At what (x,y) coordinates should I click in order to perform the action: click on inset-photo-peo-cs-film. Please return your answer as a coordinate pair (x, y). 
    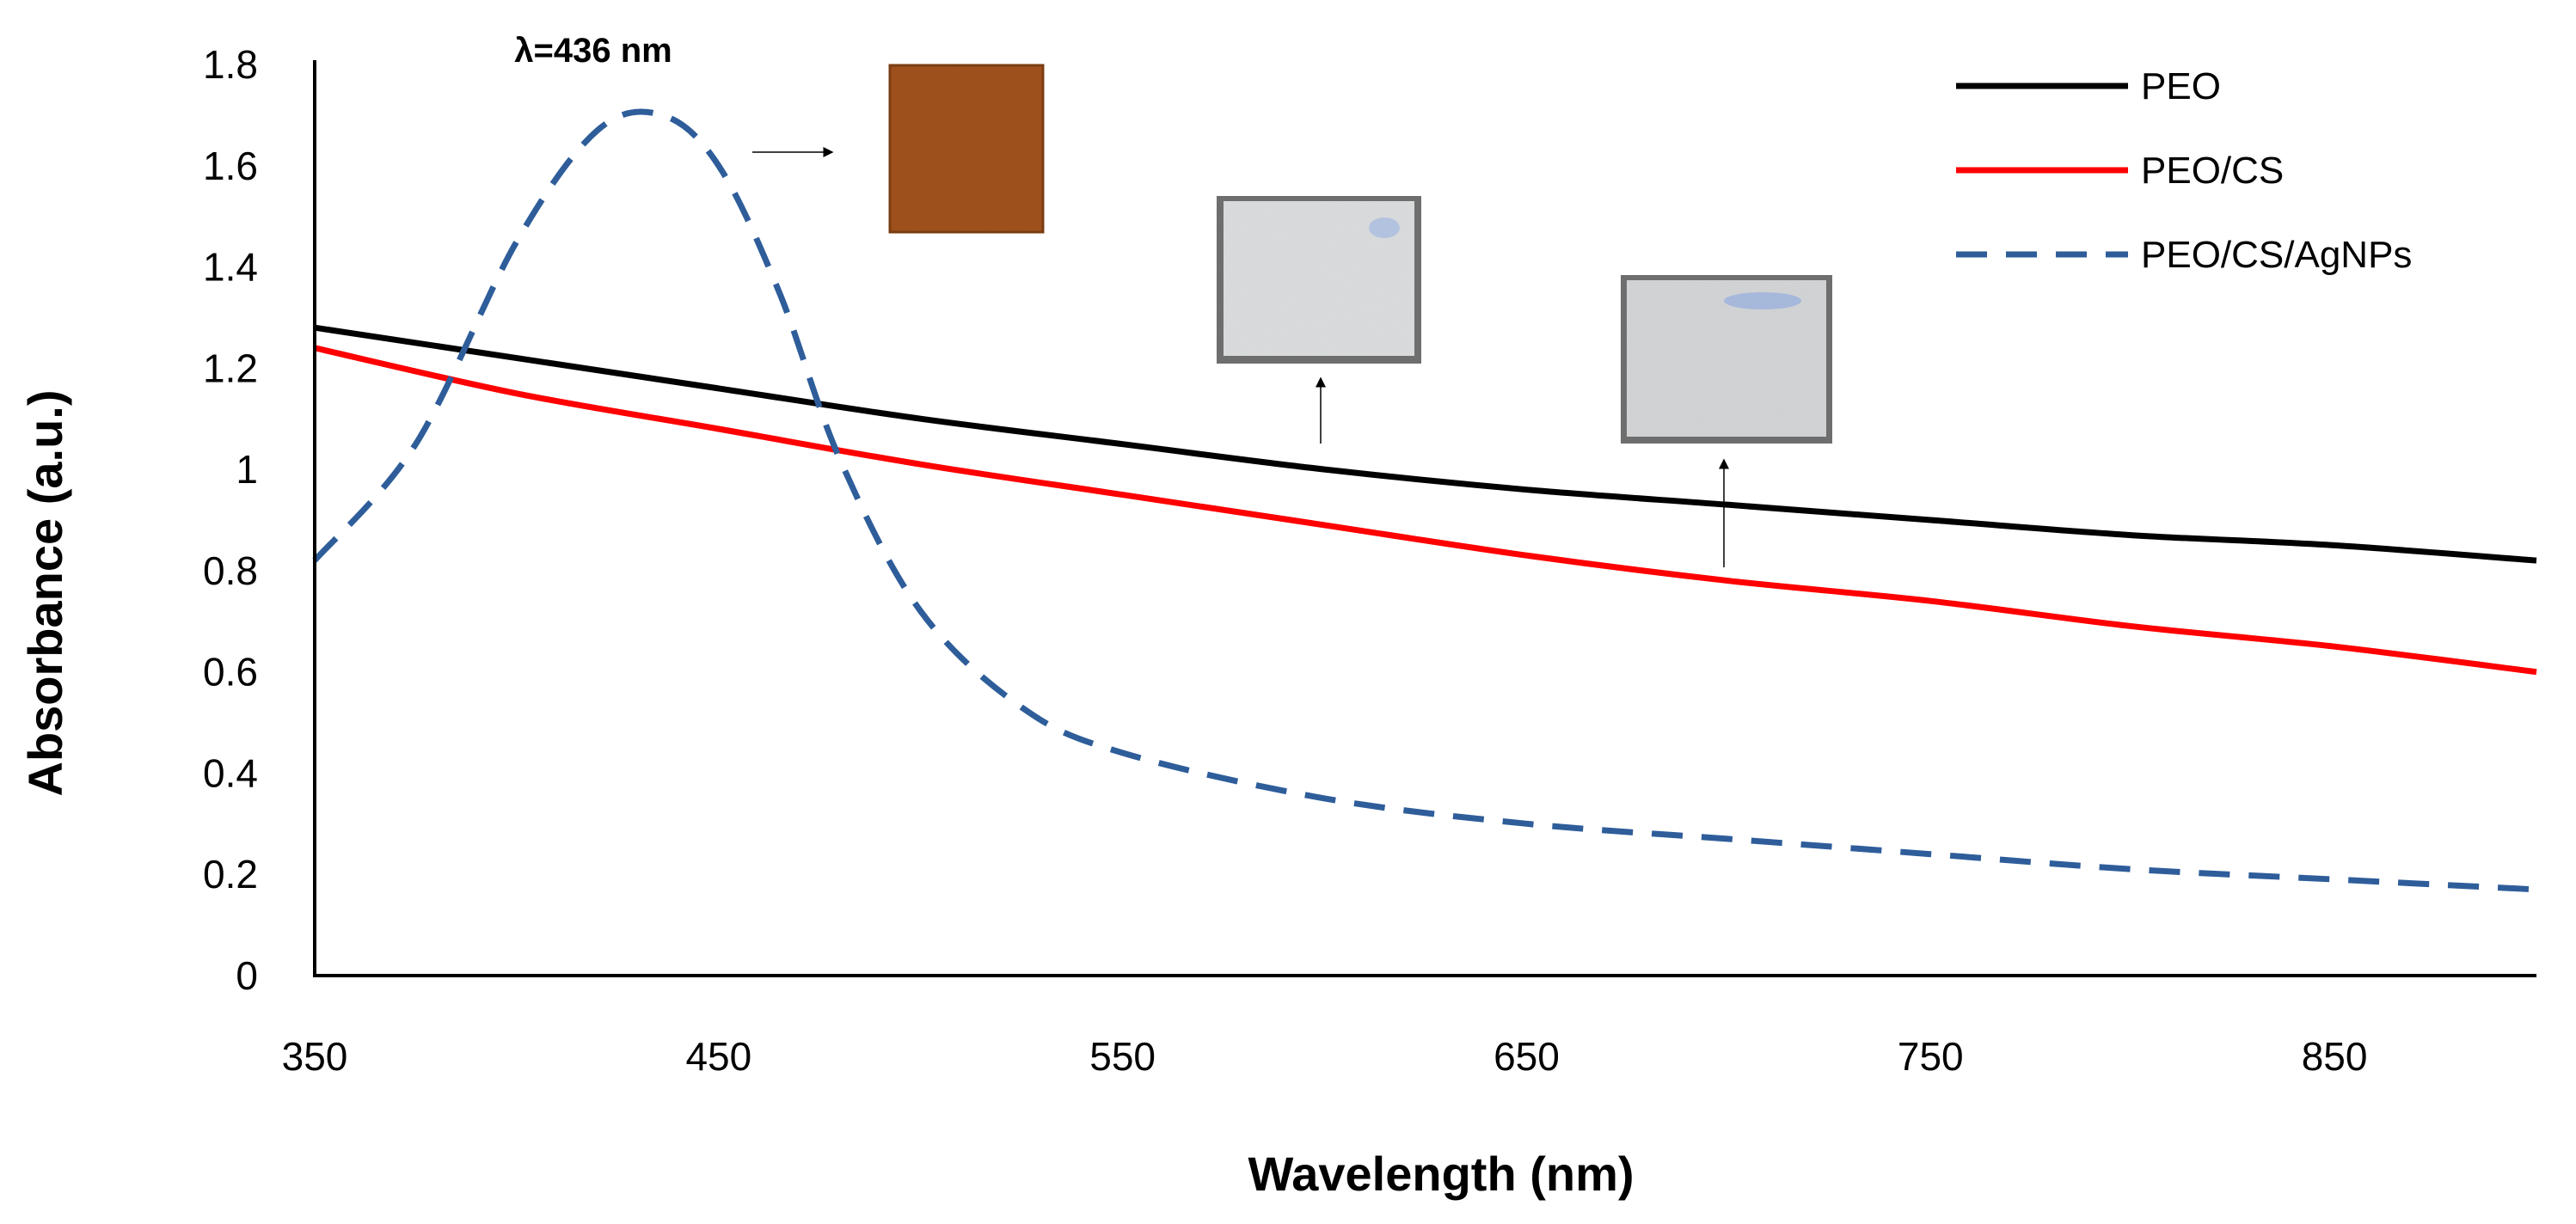
    Looking at the image, I should click on (1727, 359).